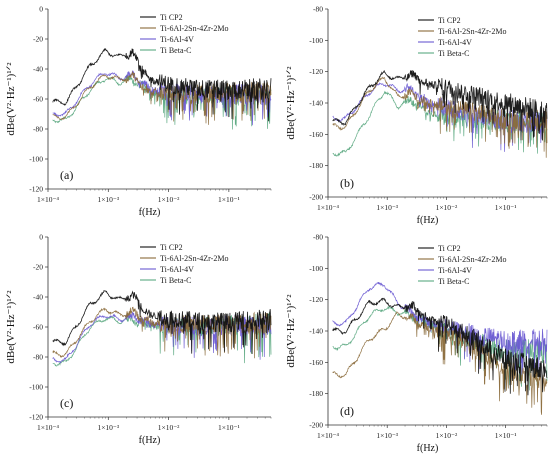  Describe the element at coordinates (347, 183) in the screenshot. I see `panel-label: (b)` at that location.